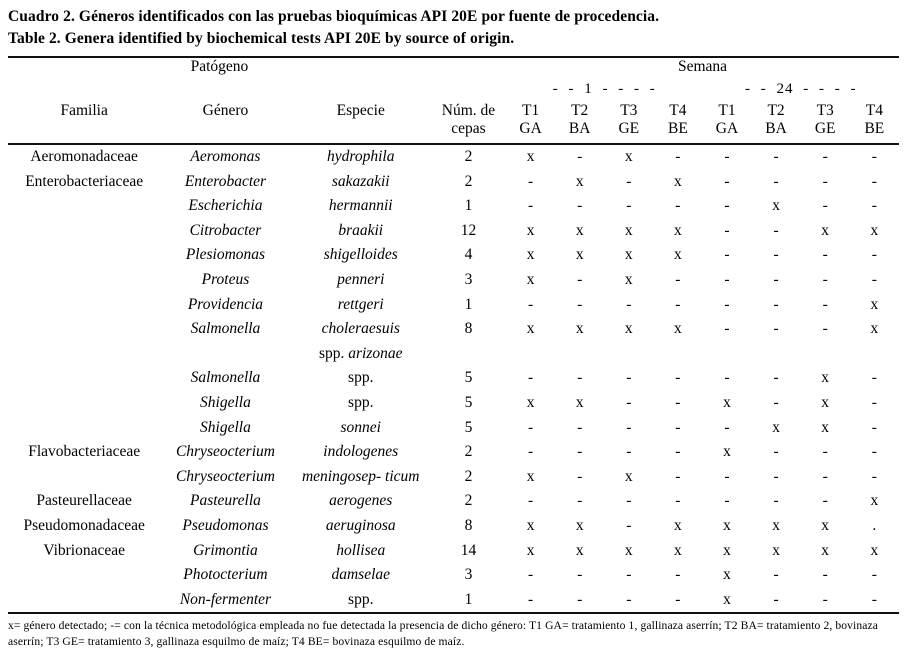  I want to click on especie-cell: sakazakii, so click(361, 182).